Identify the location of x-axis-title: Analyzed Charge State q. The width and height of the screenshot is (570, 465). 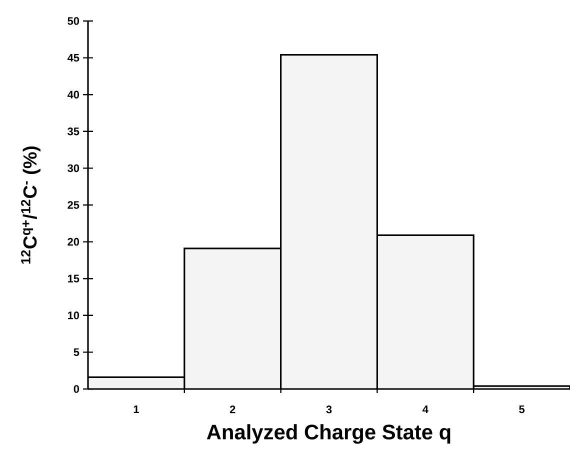
(328, 434).